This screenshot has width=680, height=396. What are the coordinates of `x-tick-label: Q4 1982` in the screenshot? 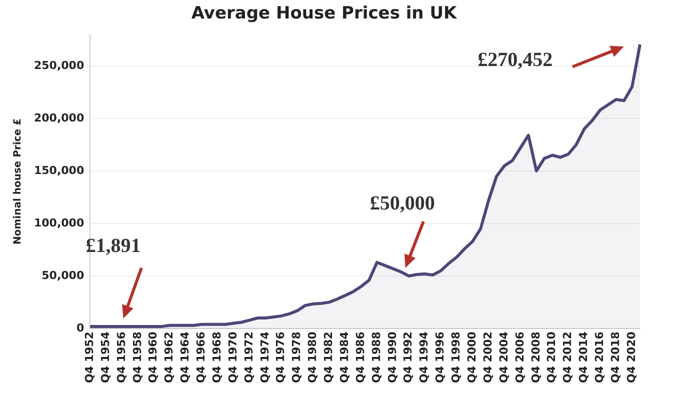 It's located at (329, 358).